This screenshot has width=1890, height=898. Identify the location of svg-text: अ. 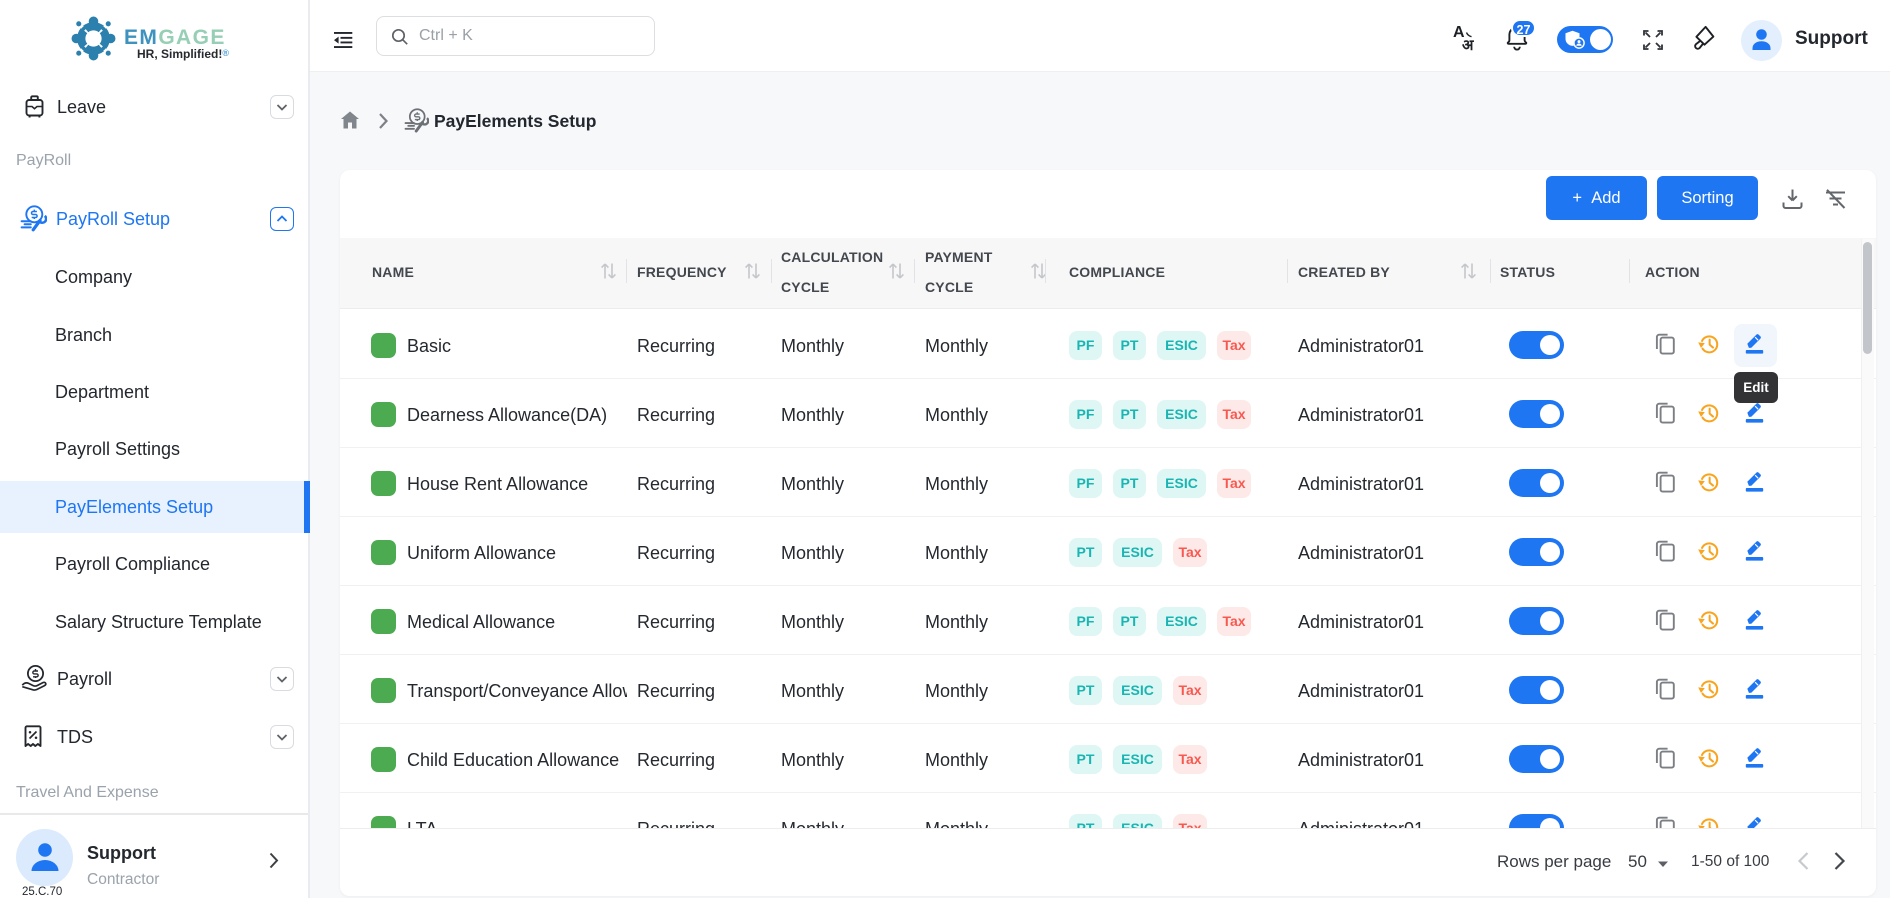
(1468, 45).